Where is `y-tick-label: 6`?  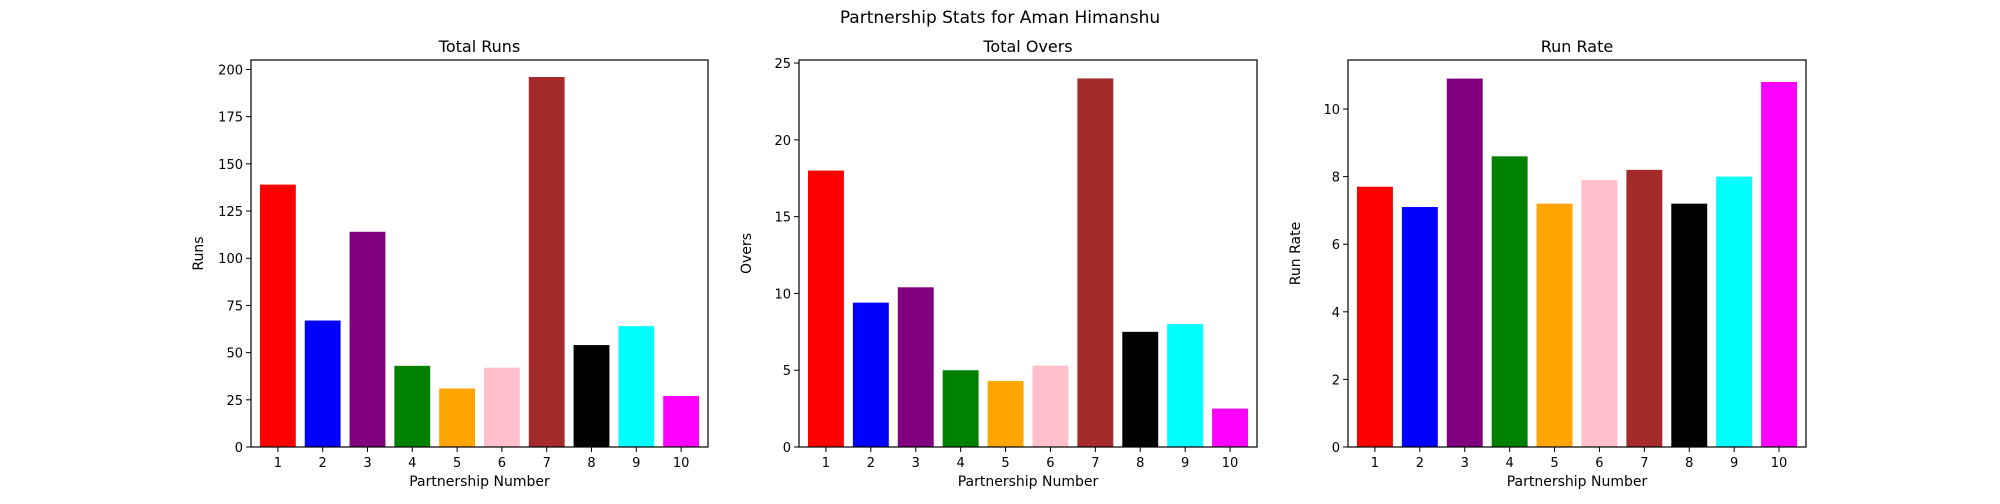 y-tick-label: 6 is located at coordinates (1336, 245).